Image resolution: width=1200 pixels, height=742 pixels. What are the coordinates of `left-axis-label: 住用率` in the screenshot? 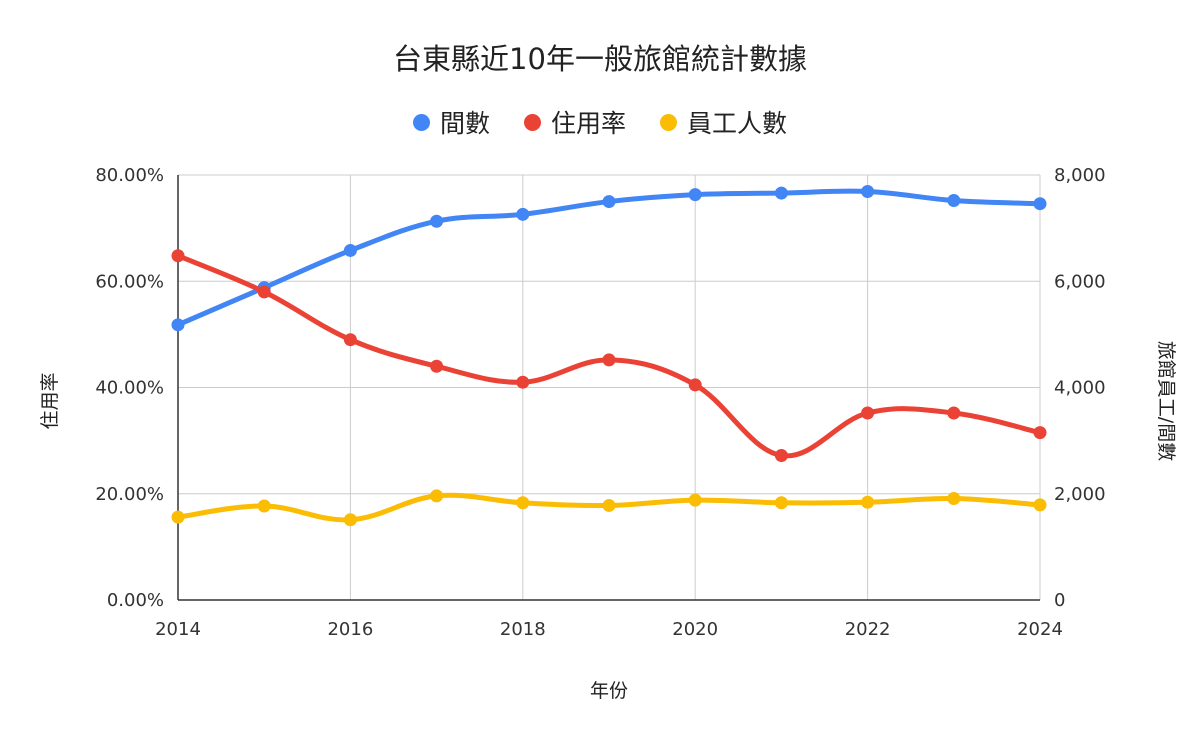 It's located at (50, 400).